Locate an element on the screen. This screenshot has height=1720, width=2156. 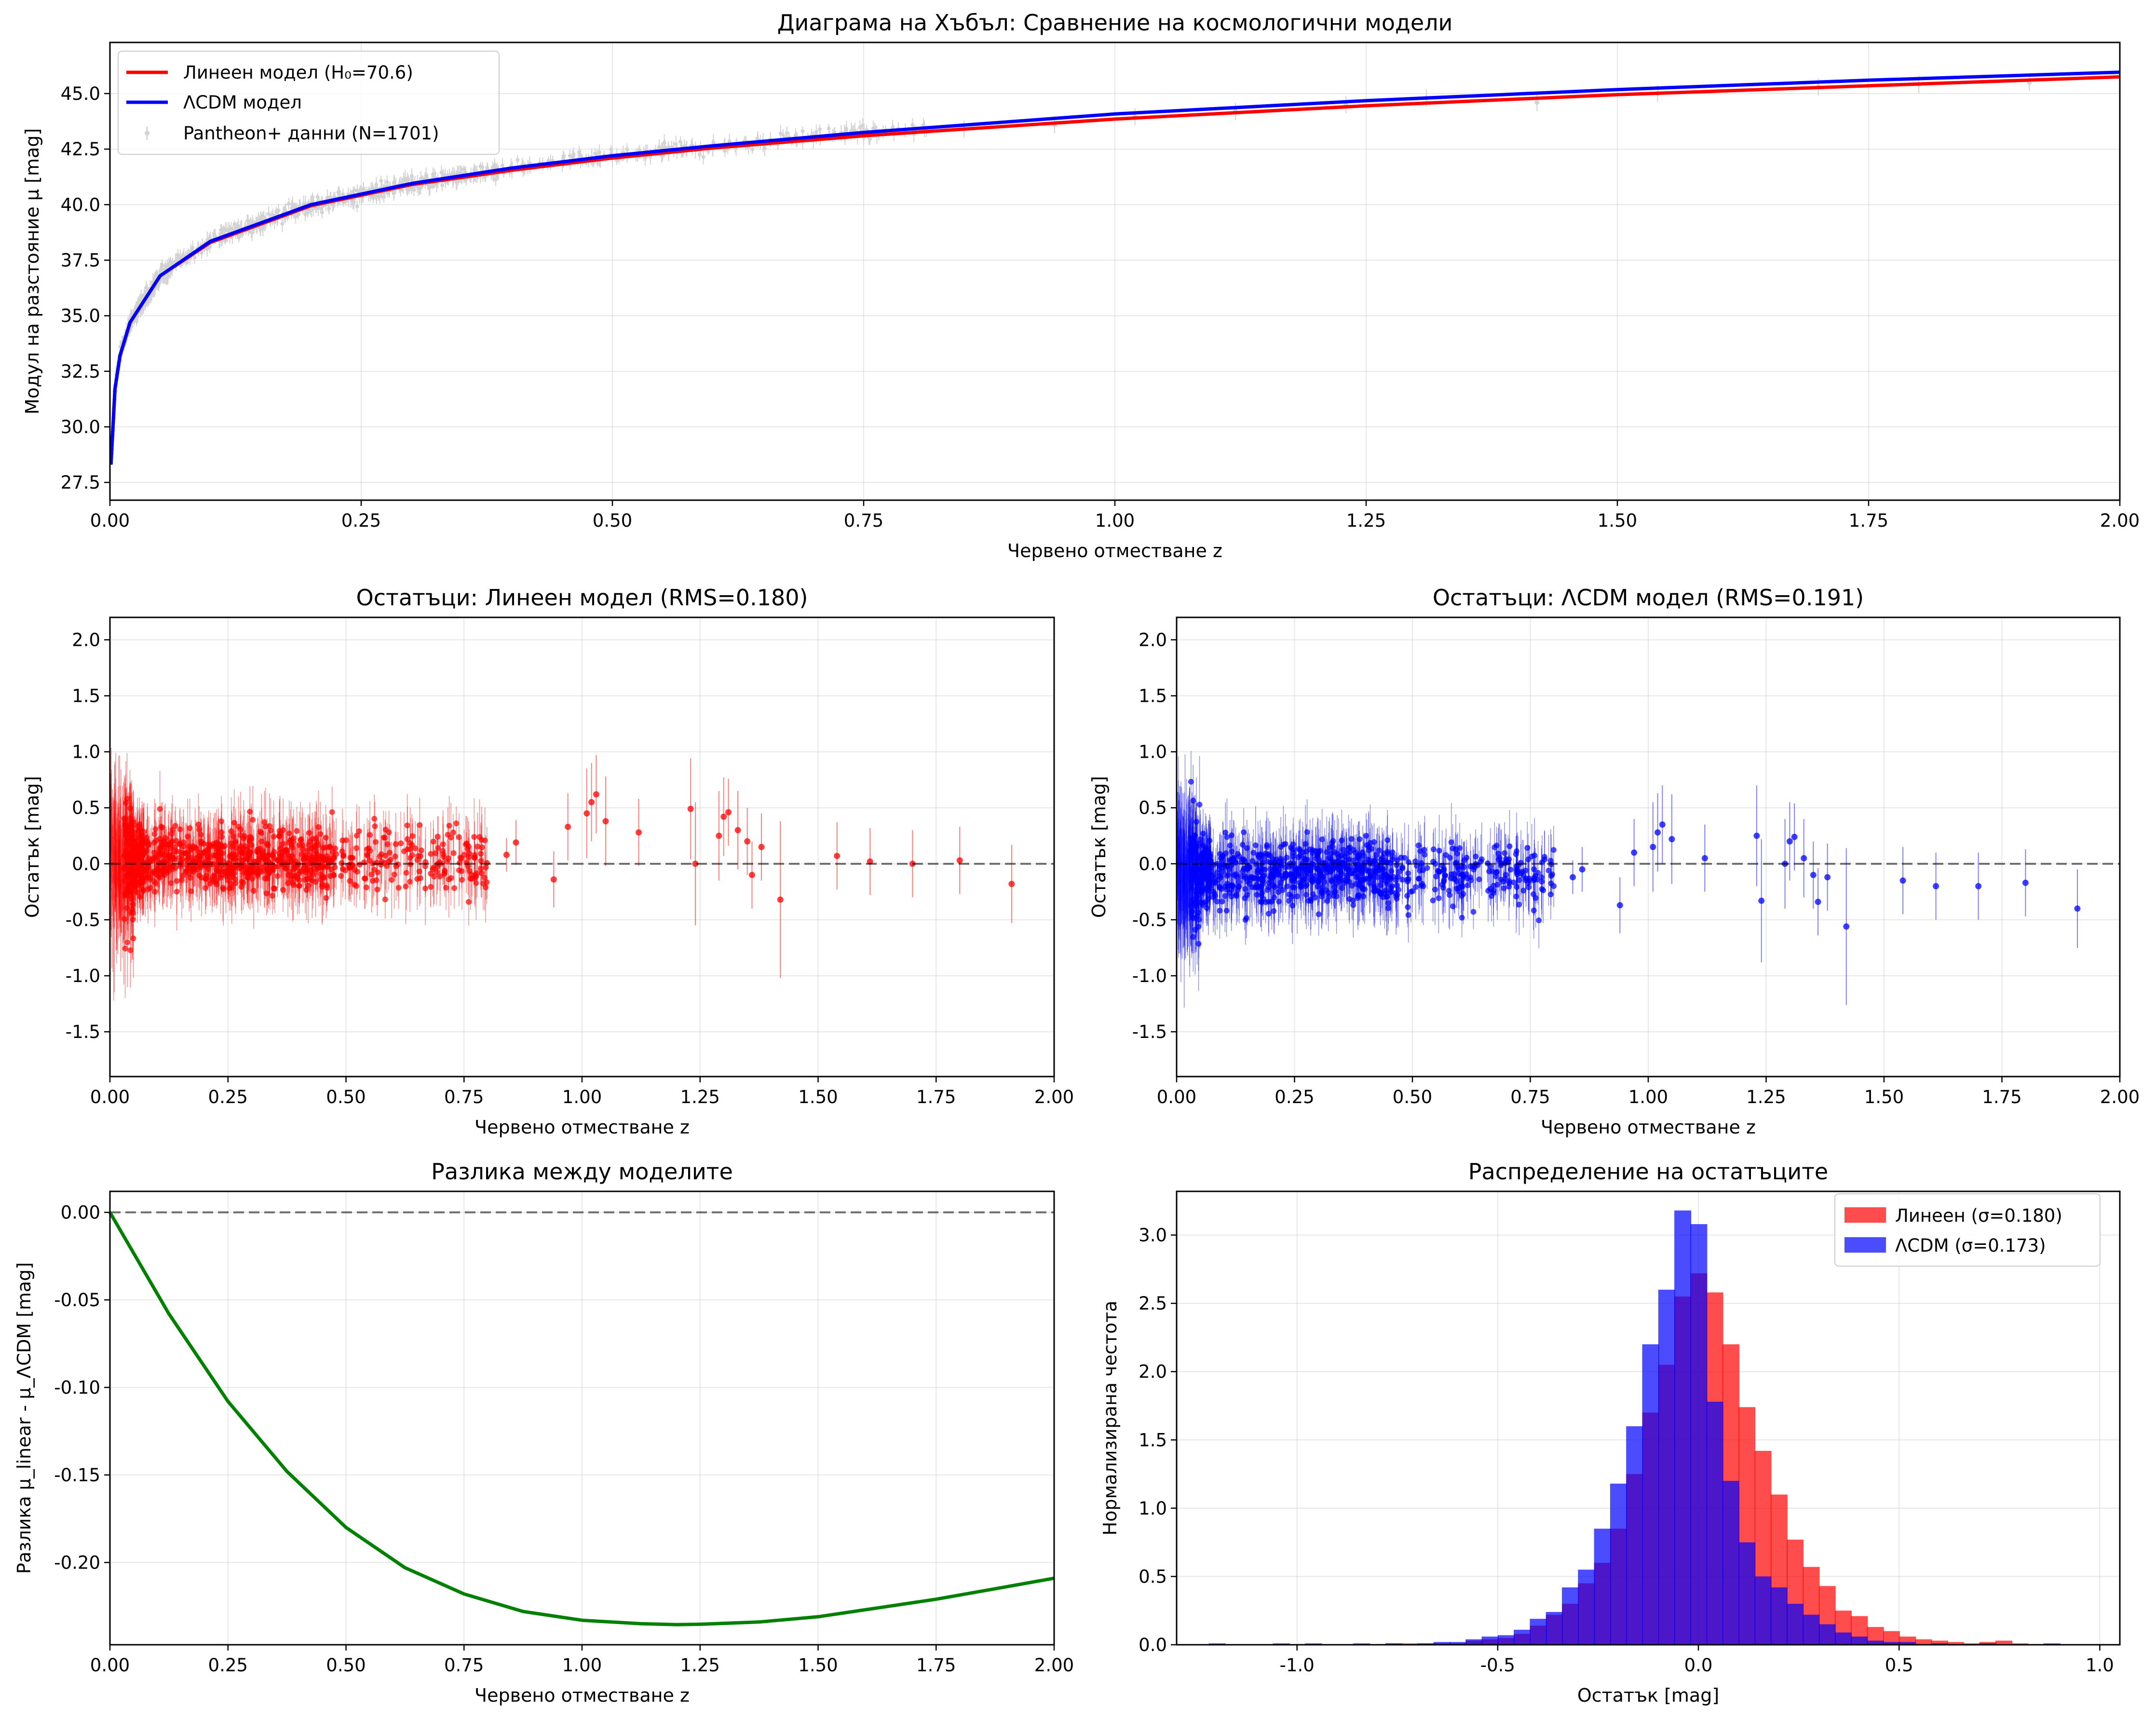
x-tick-label: 0.50 is located at coordinates (613, 520).